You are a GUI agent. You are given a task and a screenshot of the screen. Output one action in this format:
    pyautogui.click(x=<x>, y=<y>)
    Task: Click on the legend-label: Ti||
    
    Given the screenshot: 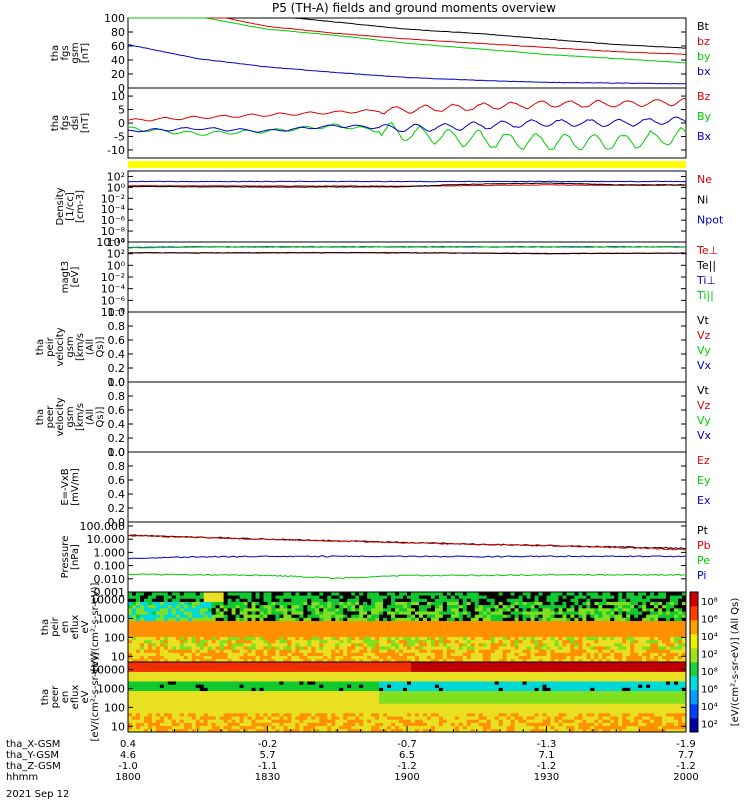 What is the action you would take?
    pyautogui.click(x=705, y=295)
    